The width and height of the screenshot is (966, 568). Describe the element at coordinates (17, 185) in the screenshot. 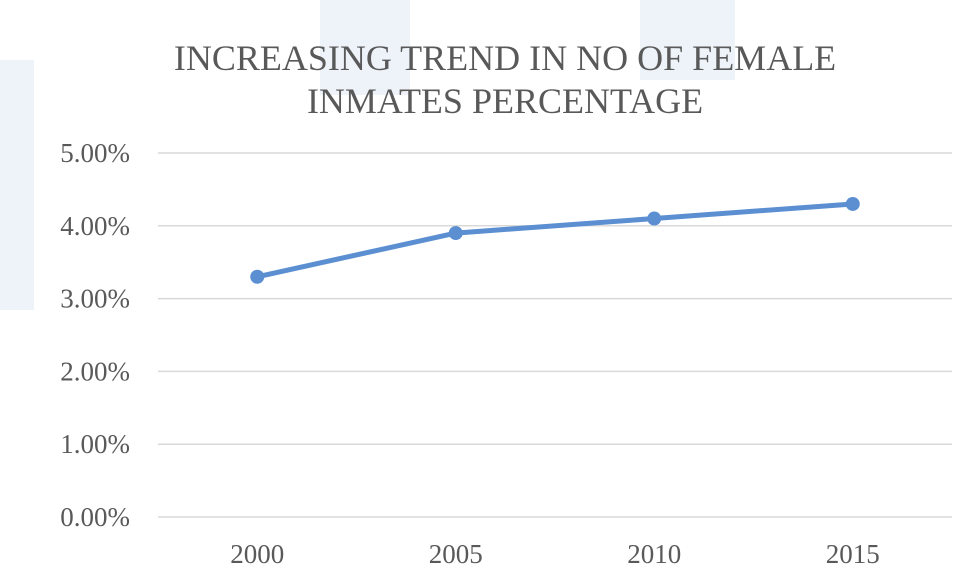

I see `watermark-shape-left` at that location.